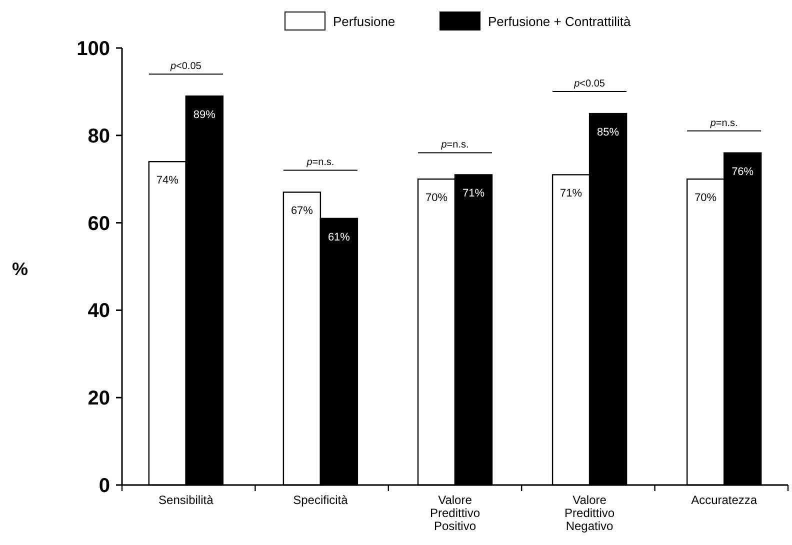 This screenshot has height=545, width=792. Describe the element at coordinates (99, 399) in the screenshot. I see `y-tick-label: 20` at that location.